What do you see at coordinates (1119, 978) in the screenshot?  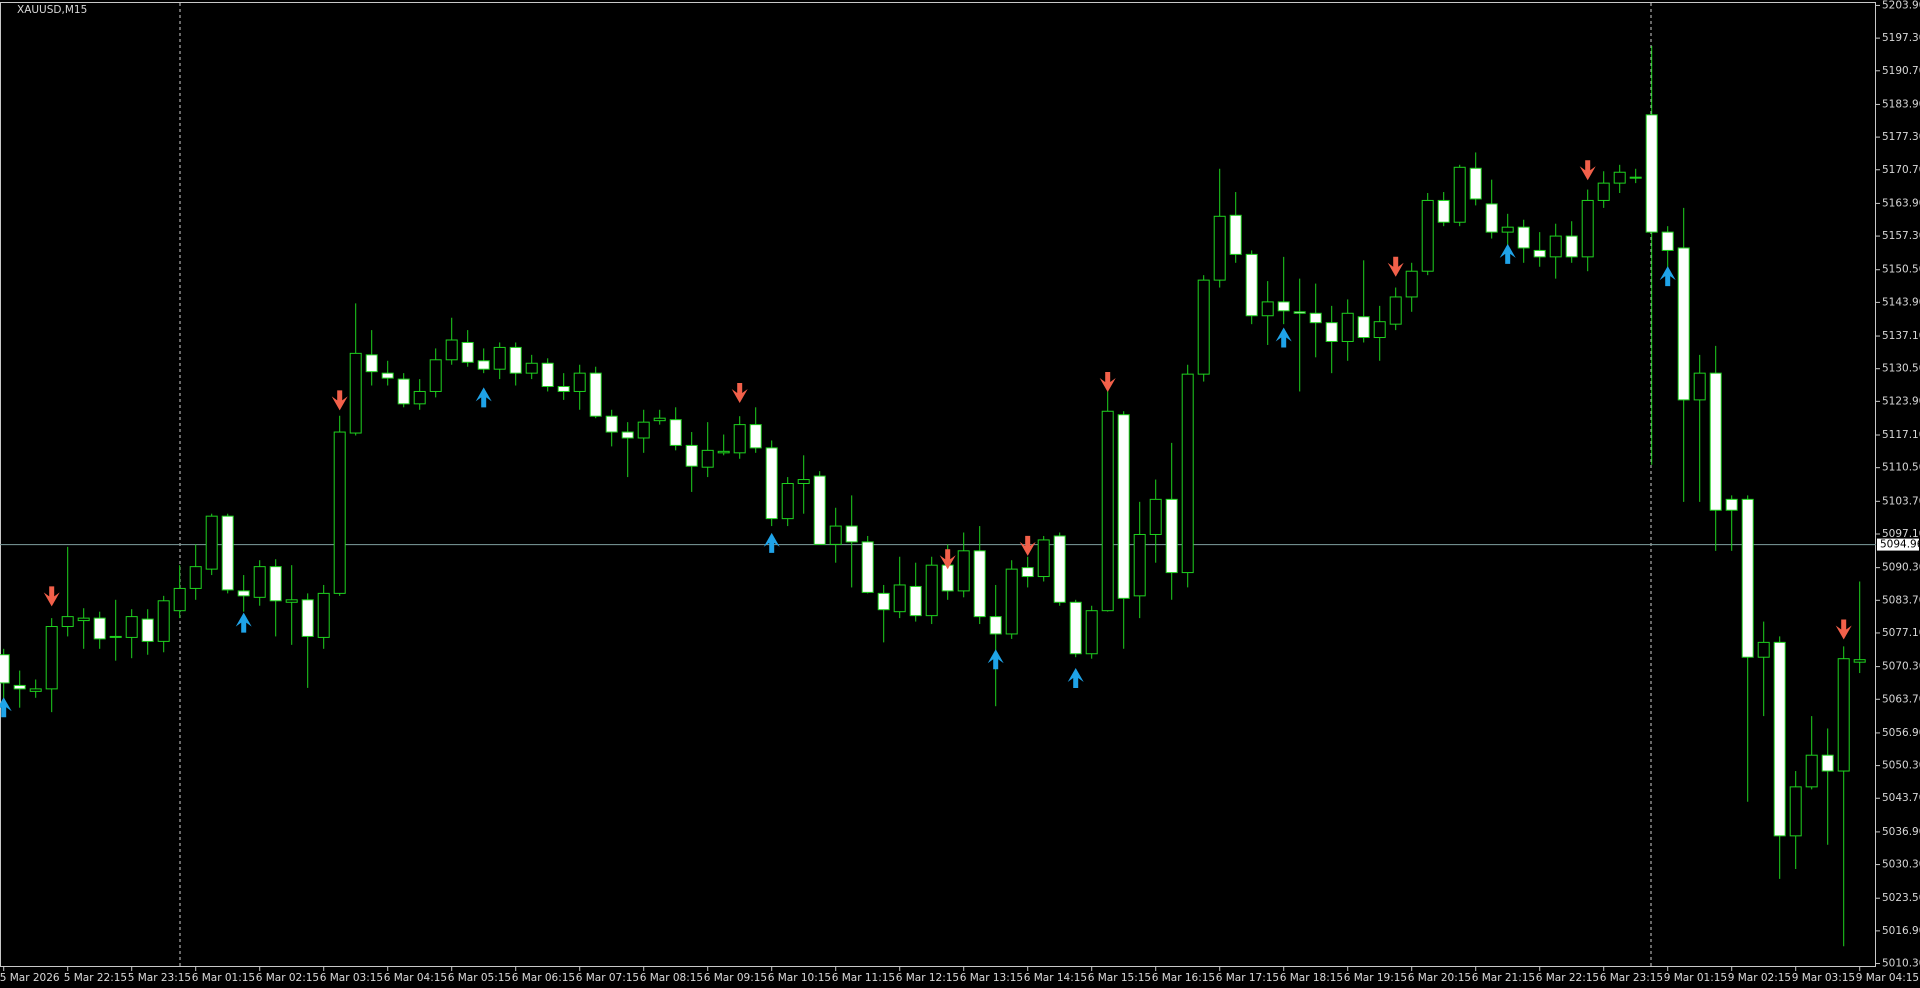 I see `x-tick-label: 6 Mar 15:15` at bounding box center [1119, 978].